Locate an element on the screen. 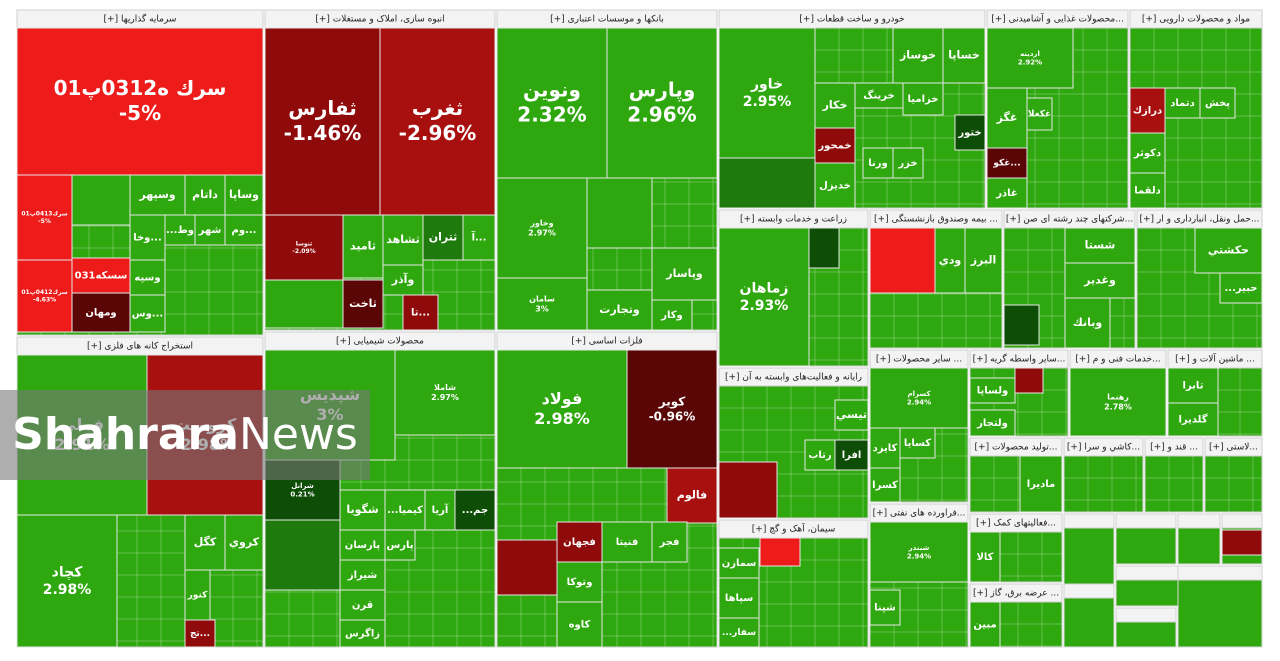  sector-title: بانکها و موسسات اعتباری [+] is located at coordinates (607, 20).